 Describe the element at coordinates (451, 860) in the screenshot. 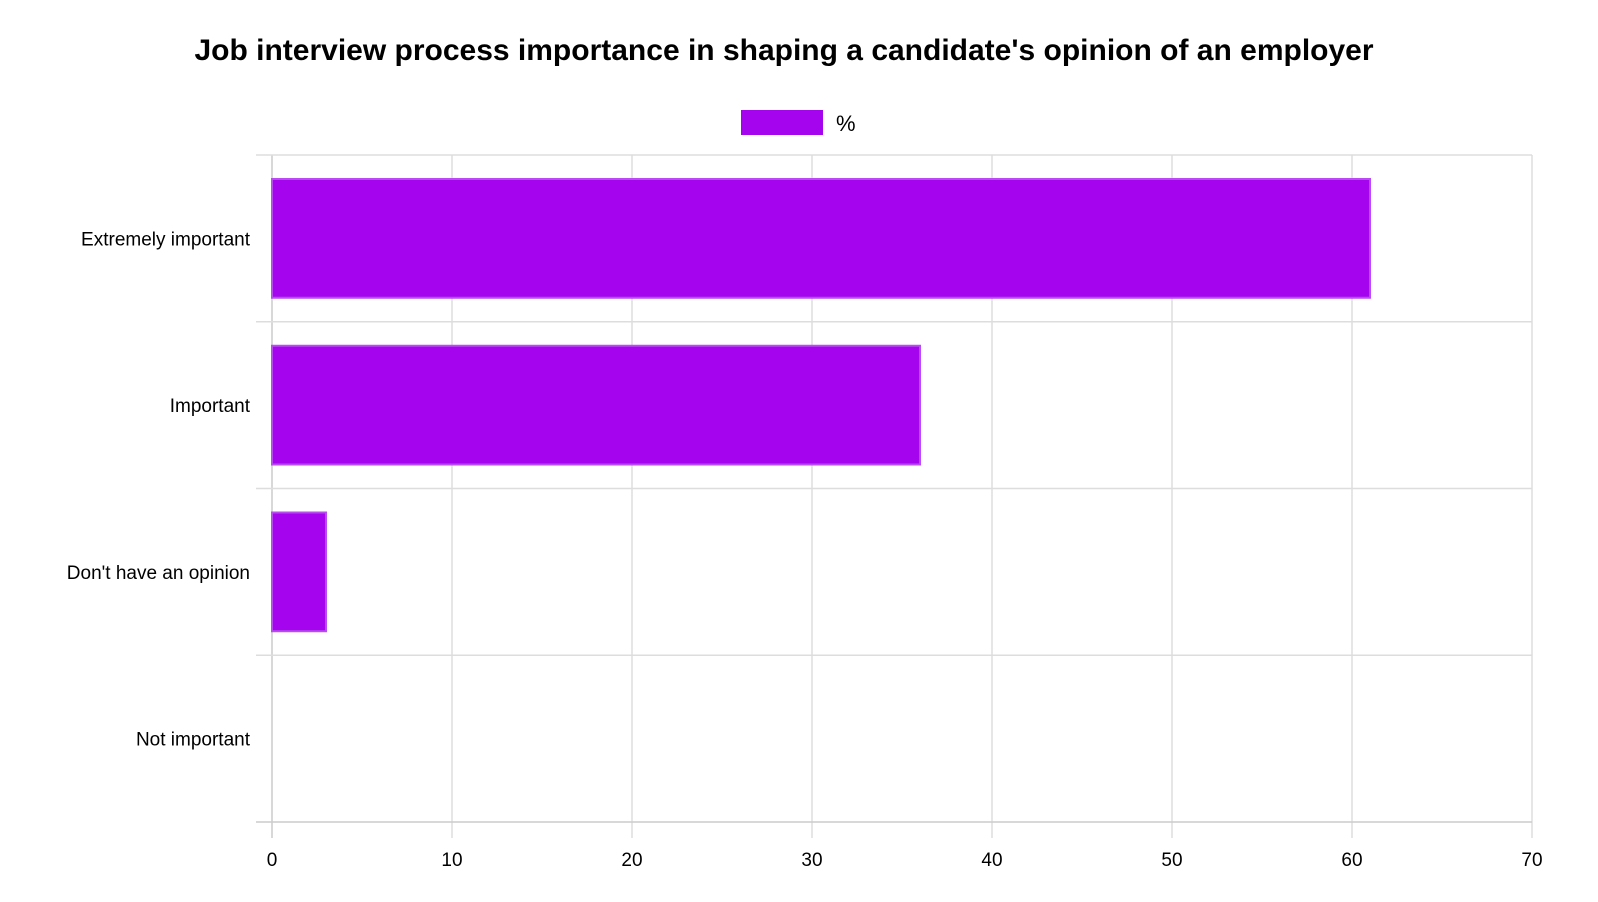

I see `x-tick-label: 10` at that location.